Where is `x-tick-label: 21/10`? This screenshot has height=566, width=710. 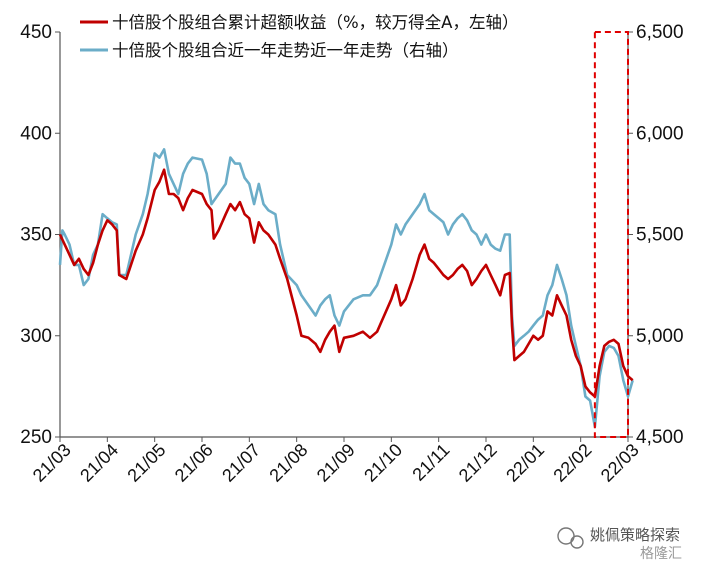
x-tick-label: 21/10 is located at coordinates (383, 463).